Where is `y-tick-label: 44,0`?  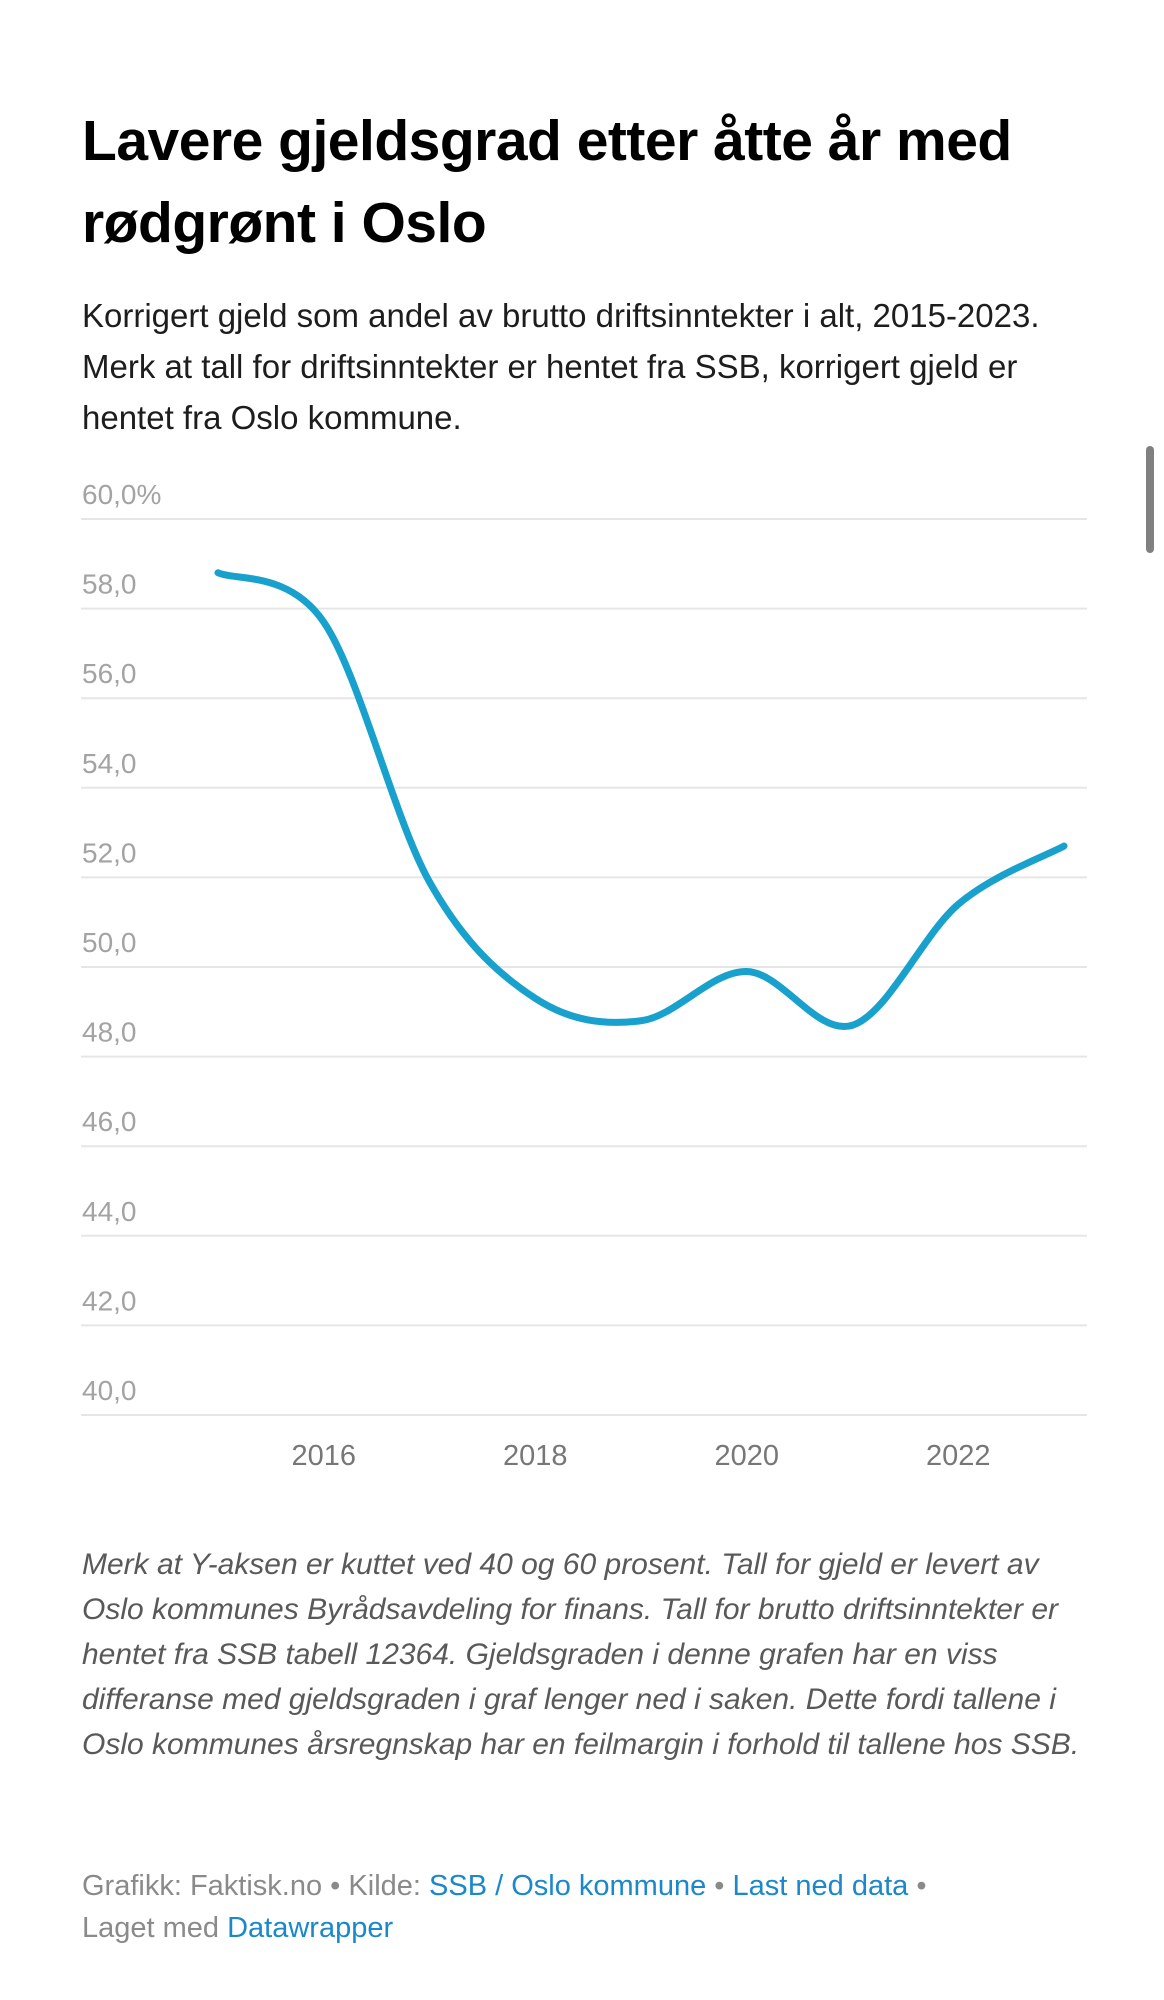 y-tick-label: 44,0 is located at coordinates (109, 1211).